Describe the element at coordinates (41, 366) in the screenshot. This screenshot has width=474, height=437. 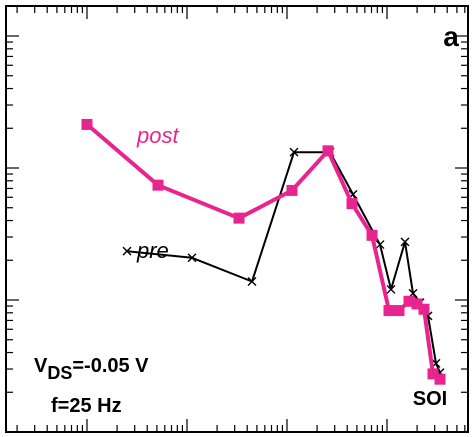
I see `vds-main: V` at that location.